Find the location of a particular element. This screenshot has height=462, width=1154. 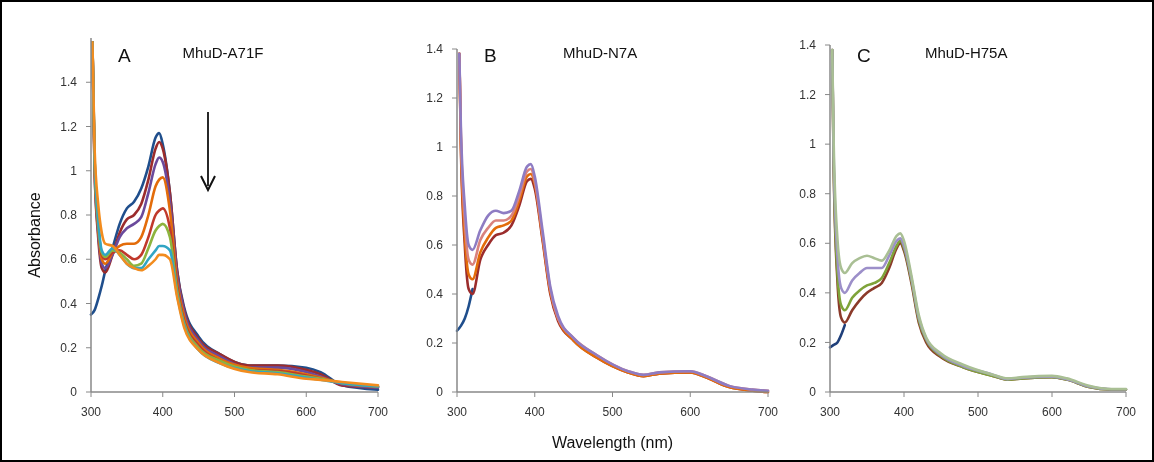

x-axis-title: Wavelength (nm) is located at coordinates (612, 442).